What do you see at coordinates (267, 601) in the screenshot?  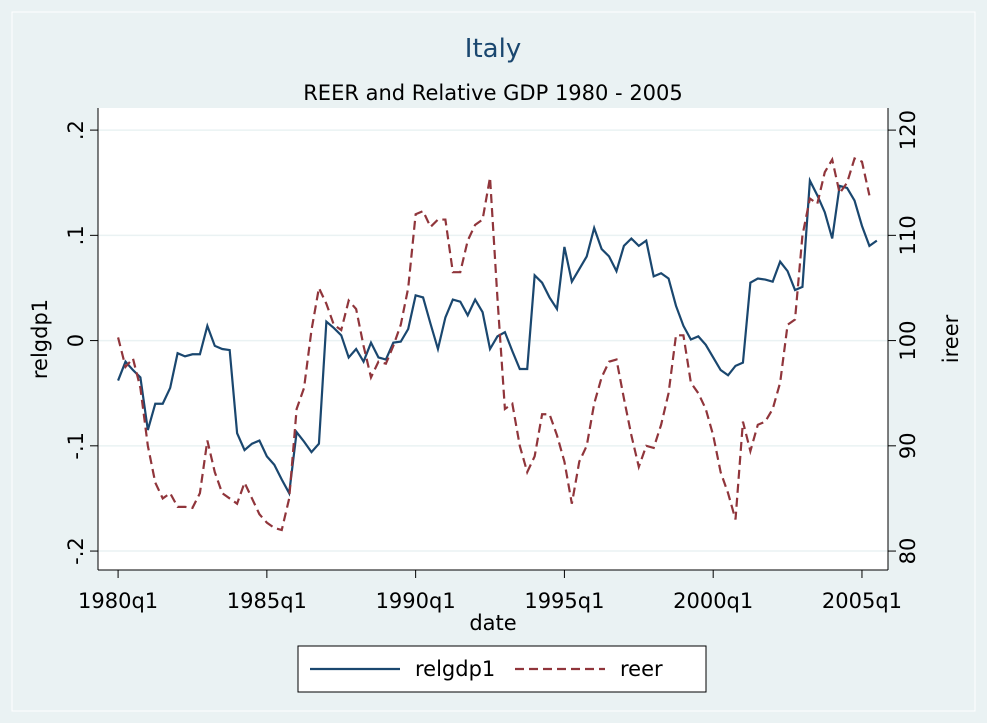 I see `x-tick-label: 1985q1` at bounding box center [267, 601].